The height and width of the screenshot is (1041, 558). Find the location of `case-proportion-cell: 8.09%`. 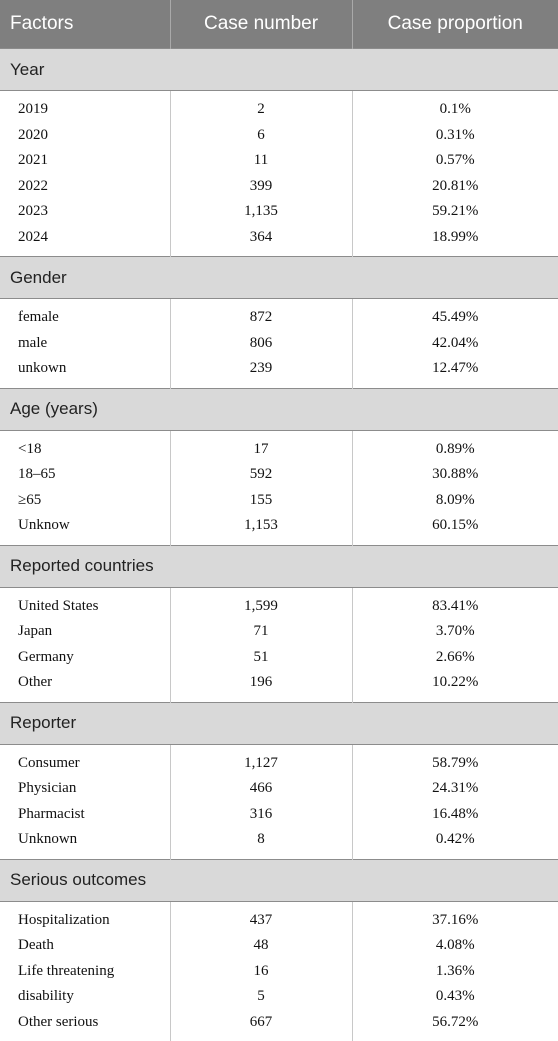

case-proportion-cell: 8.09% is located at coordinates (455, 501).